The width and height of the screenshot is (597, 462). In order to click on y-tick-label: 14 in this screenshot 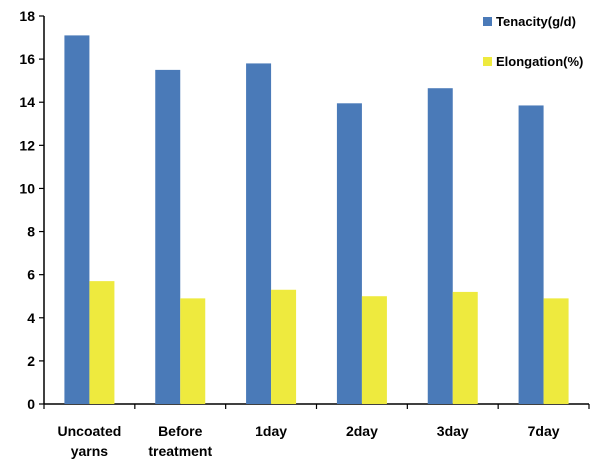, I will do `click(27, 102)`.